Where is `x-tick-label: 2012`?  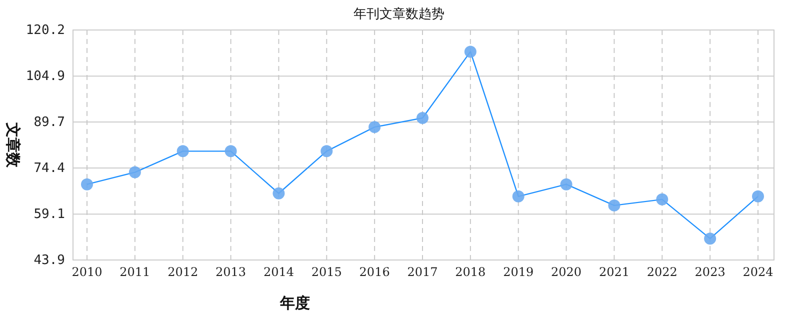 x-tick-label: 2012 is located at coordinates (183, 272).